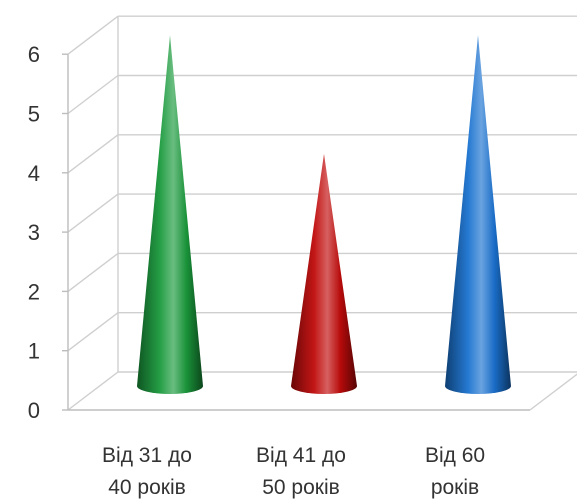  Describe the element at coordinates (34, 410) in the screenshot. I see `y-tick-label: 0` at that location.